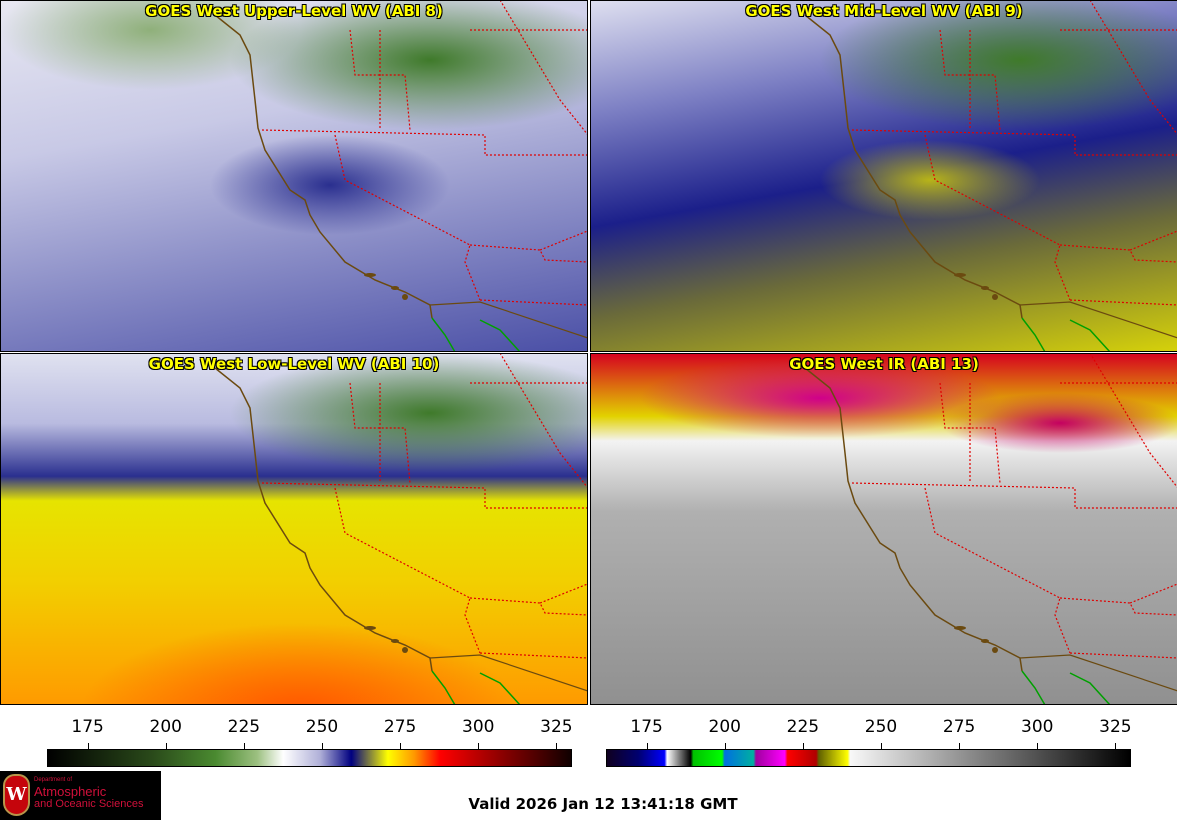 The width and height of the screenshot is (1177, 820). I want to click on valid-time: Valid 2026 Jan 12 13:41:18 GMT, so click(603, 804).